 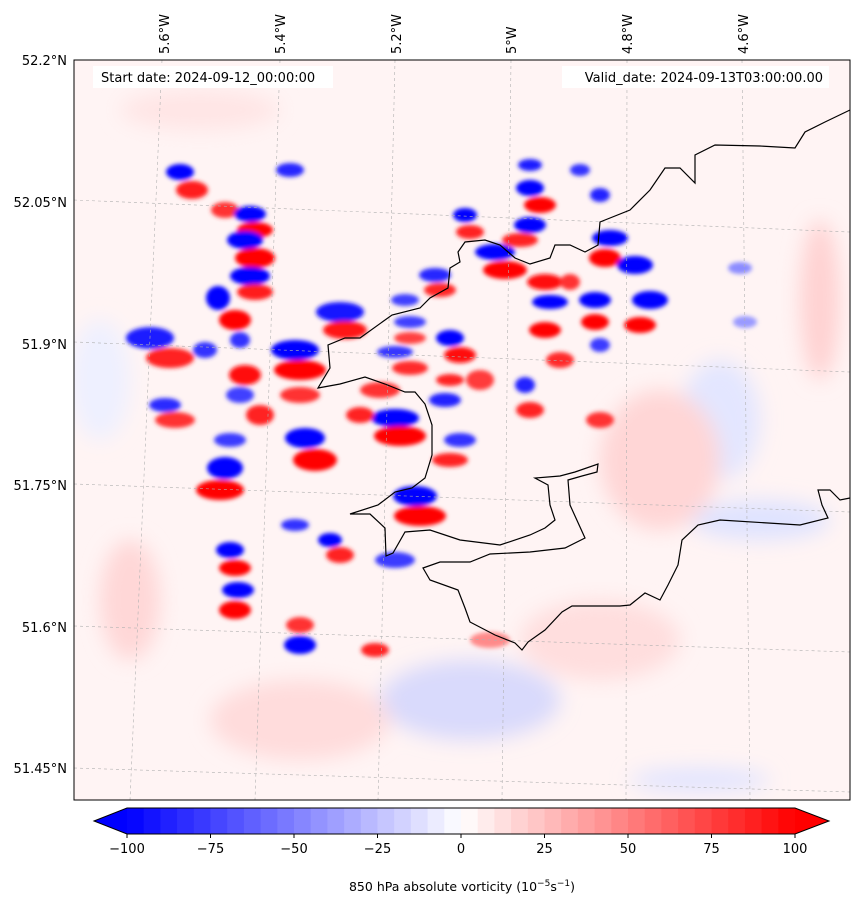 I want to click on start-date-box, so click(x=213, y=77).